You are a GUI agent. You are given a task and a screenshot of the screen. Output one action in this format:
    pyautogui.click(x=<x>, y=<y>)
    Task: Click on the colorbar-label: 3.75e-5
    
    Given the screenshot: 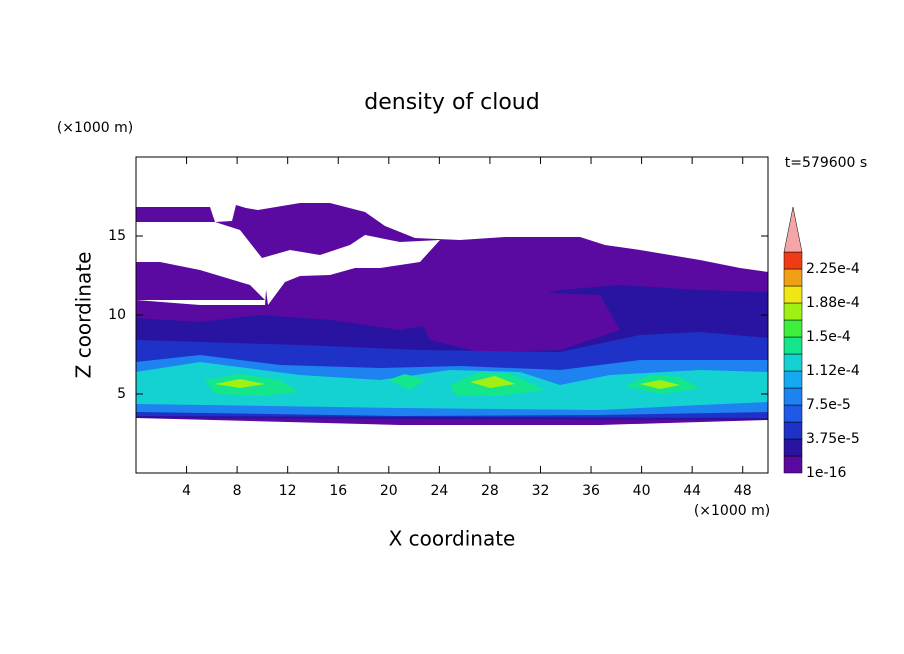 What is the action you would take?
    pyautogui.click(x=833, y=439)
    